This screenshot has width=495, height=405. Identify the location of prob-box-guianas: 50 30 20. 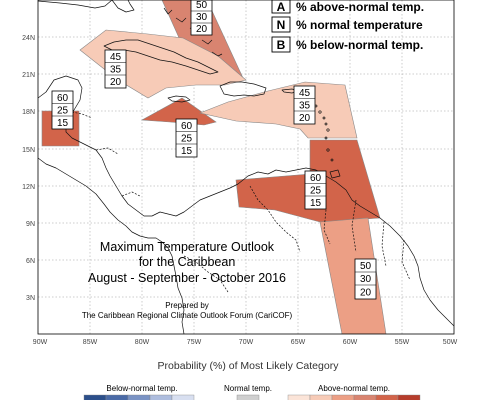
(365, 279).